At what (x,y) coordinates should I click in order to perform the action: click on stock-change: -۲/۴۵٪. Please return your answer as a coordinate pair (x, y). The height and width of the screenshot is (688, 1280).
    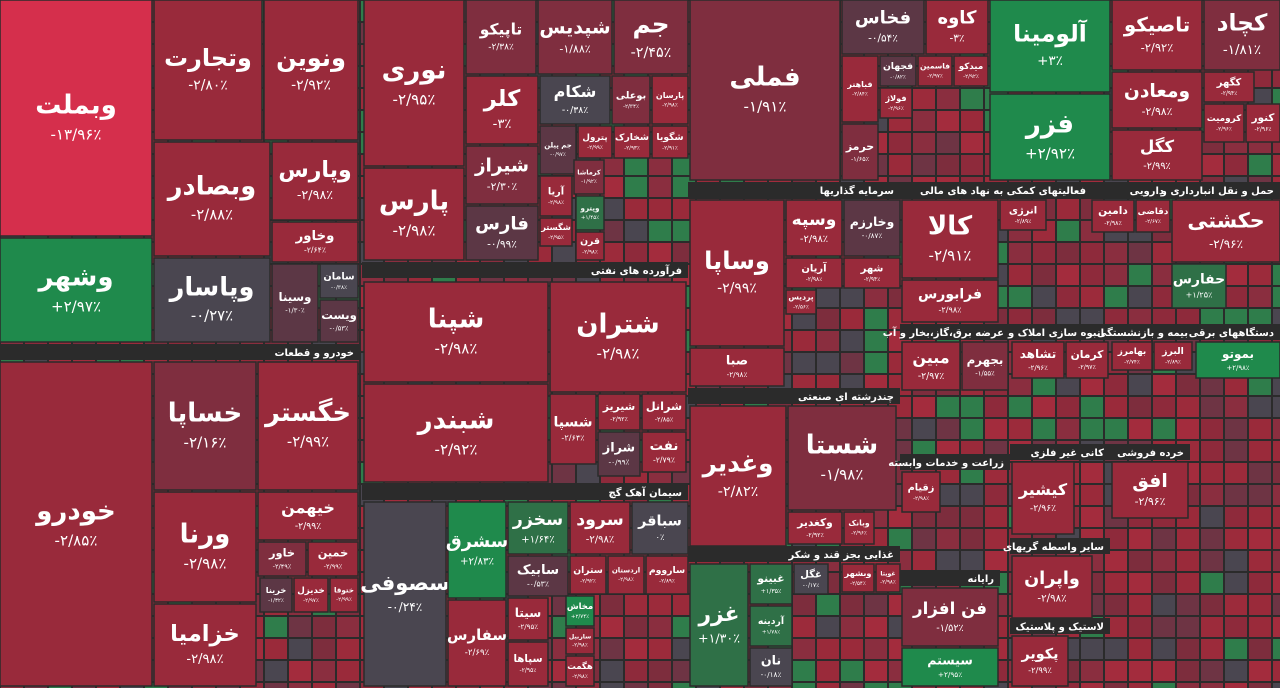
    Looking at the image, I should click on (651, 53).